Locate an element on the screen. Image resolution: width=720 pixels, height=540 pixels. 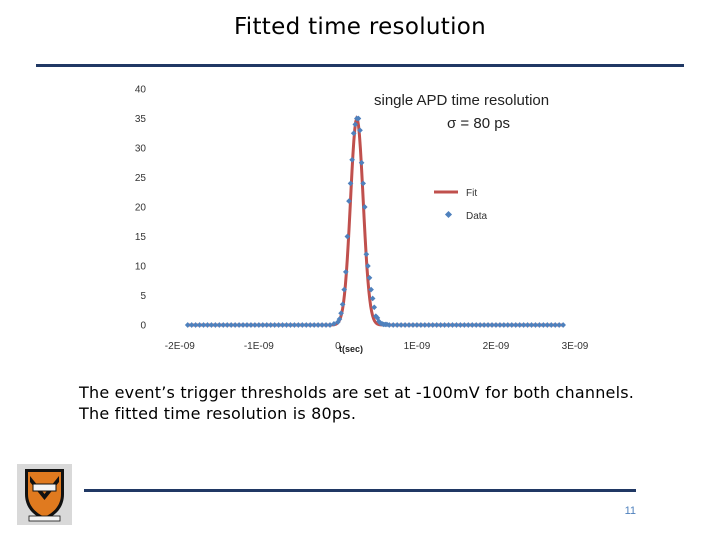
title-divider is located at coordinates (360, 65).